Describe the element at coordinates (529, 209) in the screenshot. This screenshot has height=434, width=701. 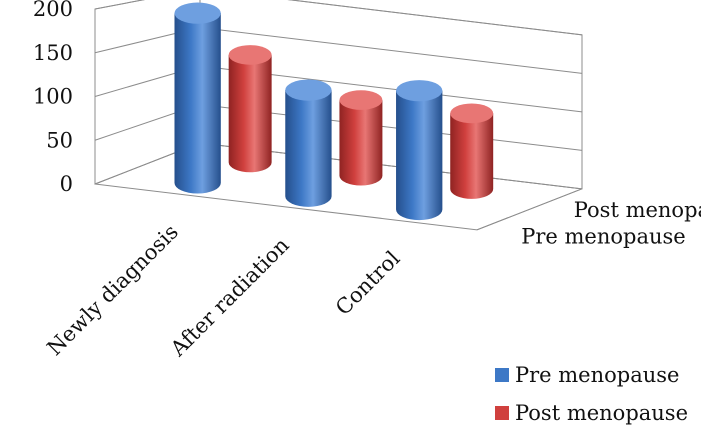
I see `depth-axis` at that location.